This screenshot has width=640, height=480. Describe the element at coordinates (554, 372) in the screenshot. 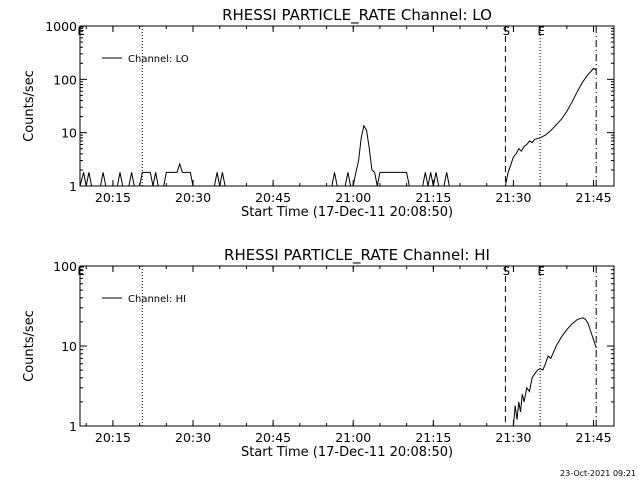

I see `data-series-line` at that location.